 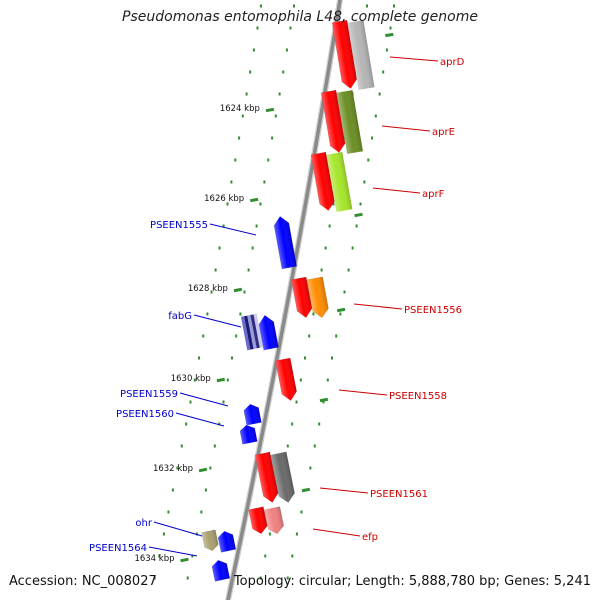 I want to click on gene-pseen1561-callout-line, so click(x=344, y=490).